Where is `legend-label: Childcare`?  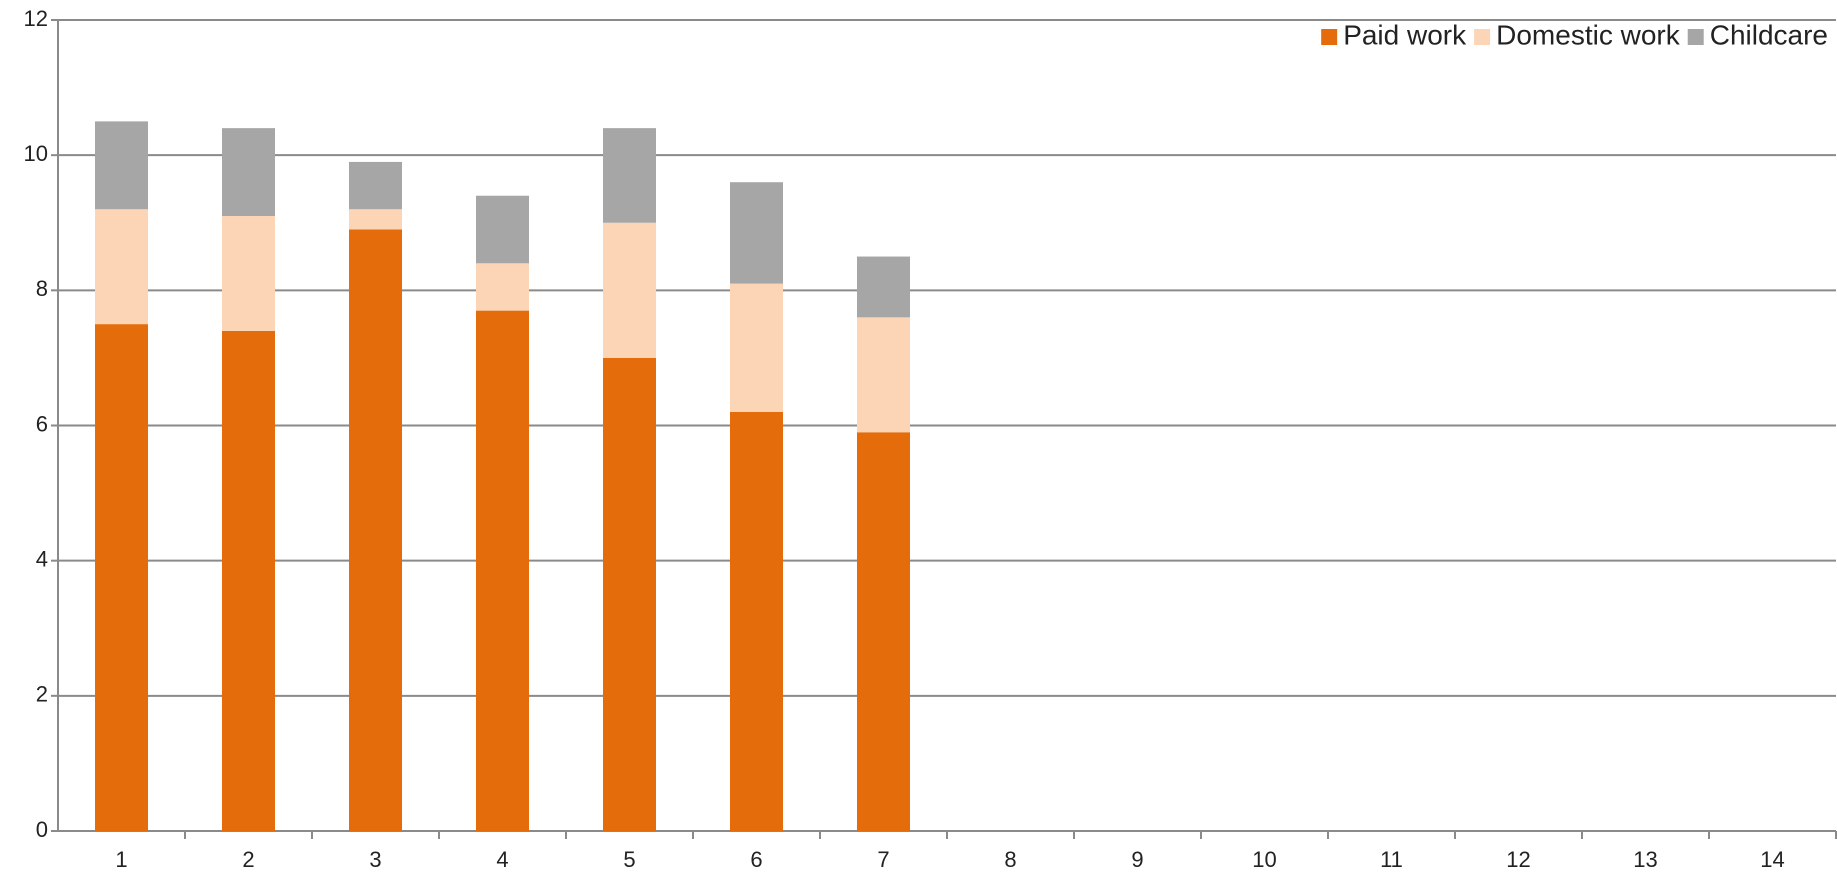
legend-label: Childcare is located at coordinates (1769, 34).